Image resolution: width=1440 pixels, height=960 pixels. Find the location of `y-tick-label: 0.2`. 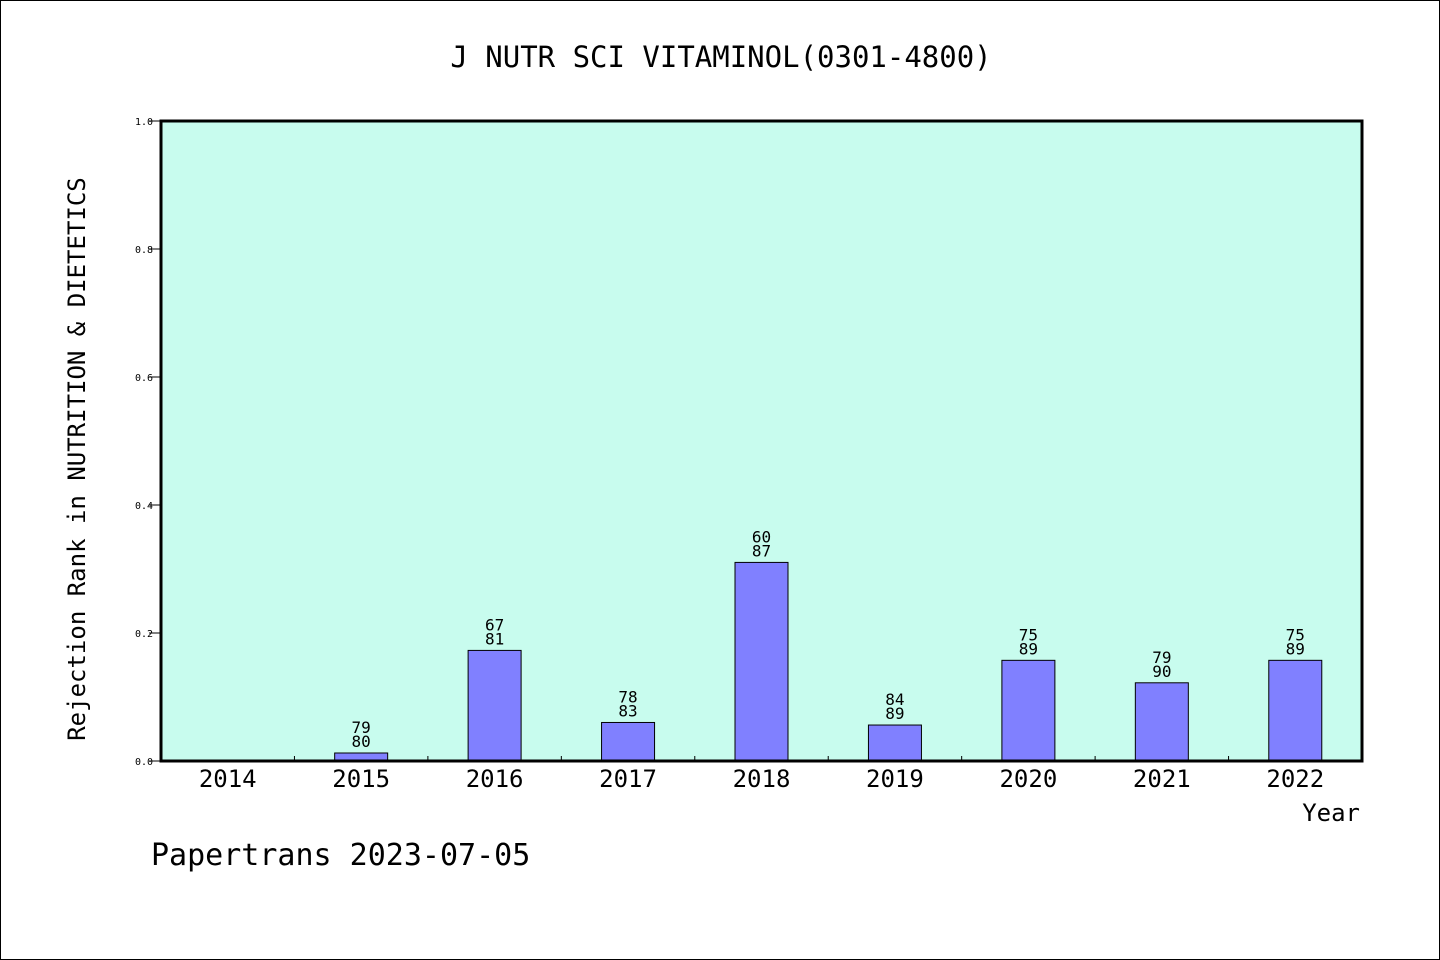

y-tick-label: 0.2 is located at coordinates (144, 634).